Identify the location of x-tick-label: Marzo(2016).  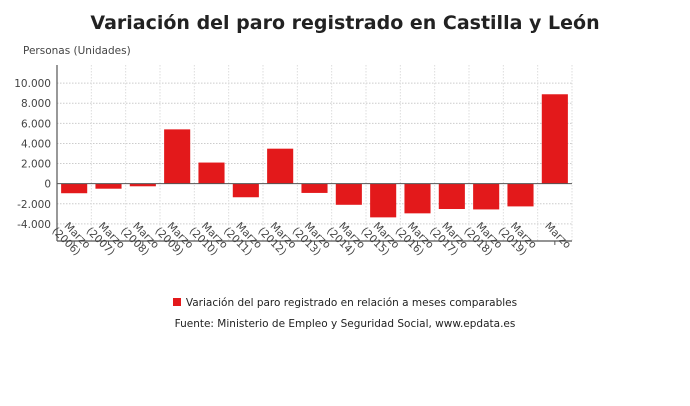
(414, 238).